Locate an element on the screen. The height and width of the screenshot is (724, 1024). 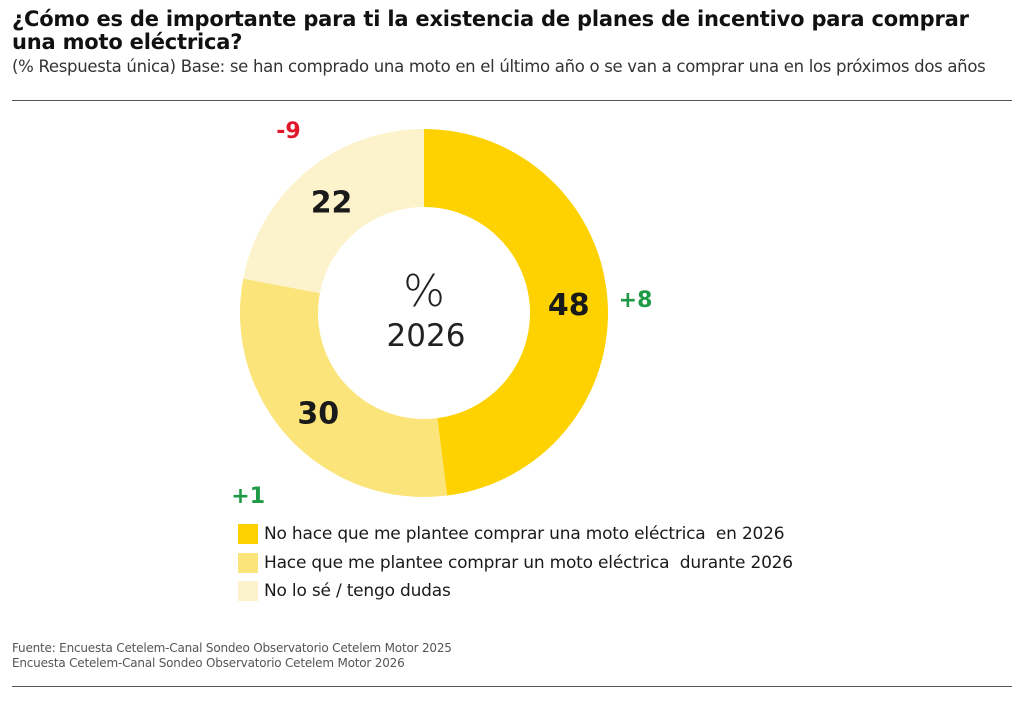
slice-change-label: -9 is located at coordinates (288, 131).